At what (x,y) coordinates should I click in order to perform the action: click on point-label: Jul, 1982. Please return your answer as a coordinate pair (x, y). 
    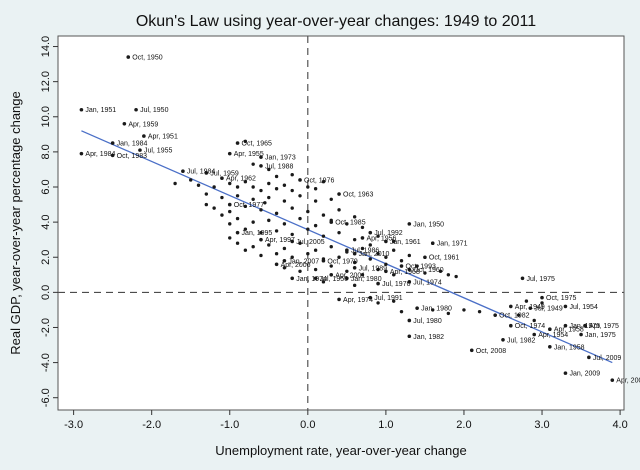
    Looking at the image, I should click on (521, 340).